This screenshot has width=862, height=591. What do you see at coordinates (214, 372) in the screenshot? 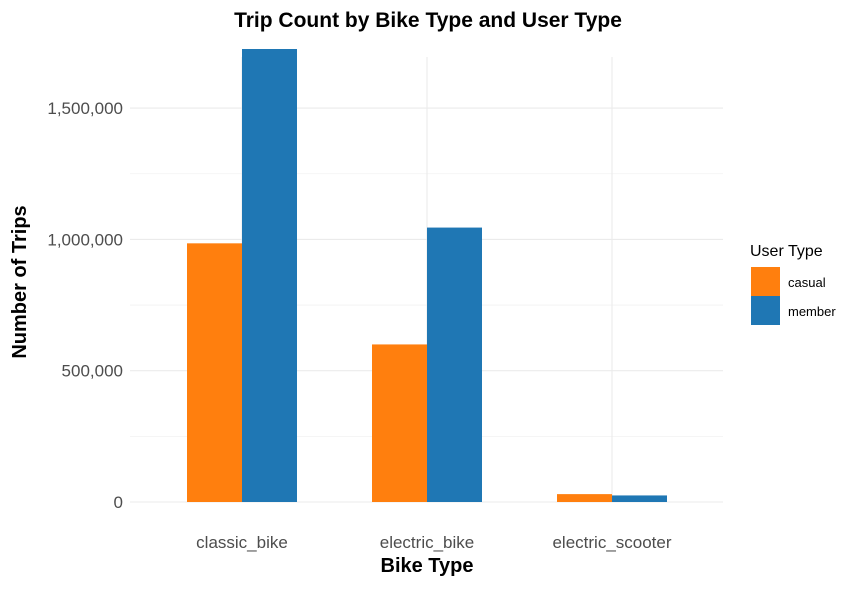
I see `bar-casual-classic_bike` at bounding box center [214, 372].